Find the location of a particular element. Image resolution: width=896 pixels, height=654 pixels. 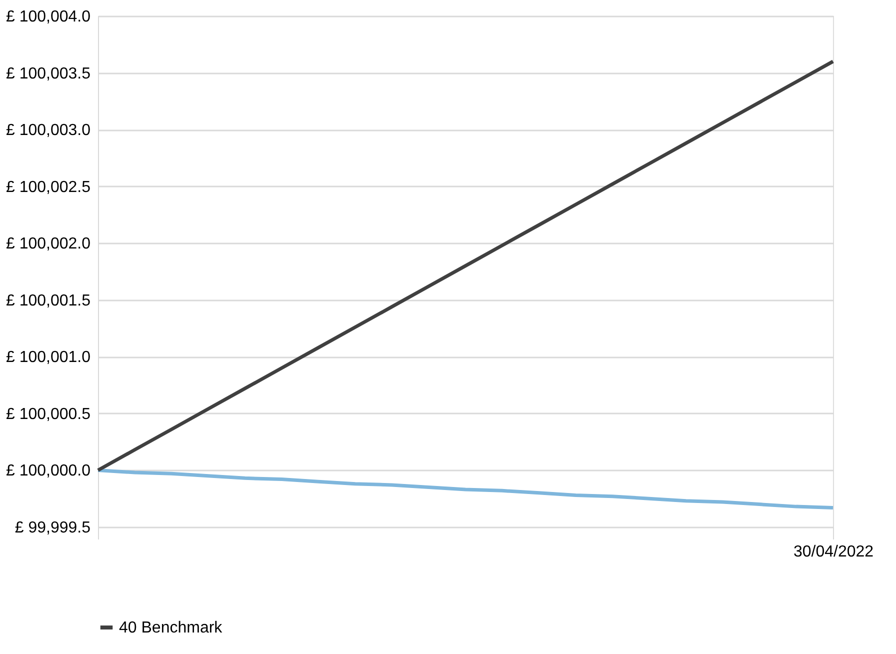

y-tick-label: £ 100,000.0 is located at coordinates (48, 471).